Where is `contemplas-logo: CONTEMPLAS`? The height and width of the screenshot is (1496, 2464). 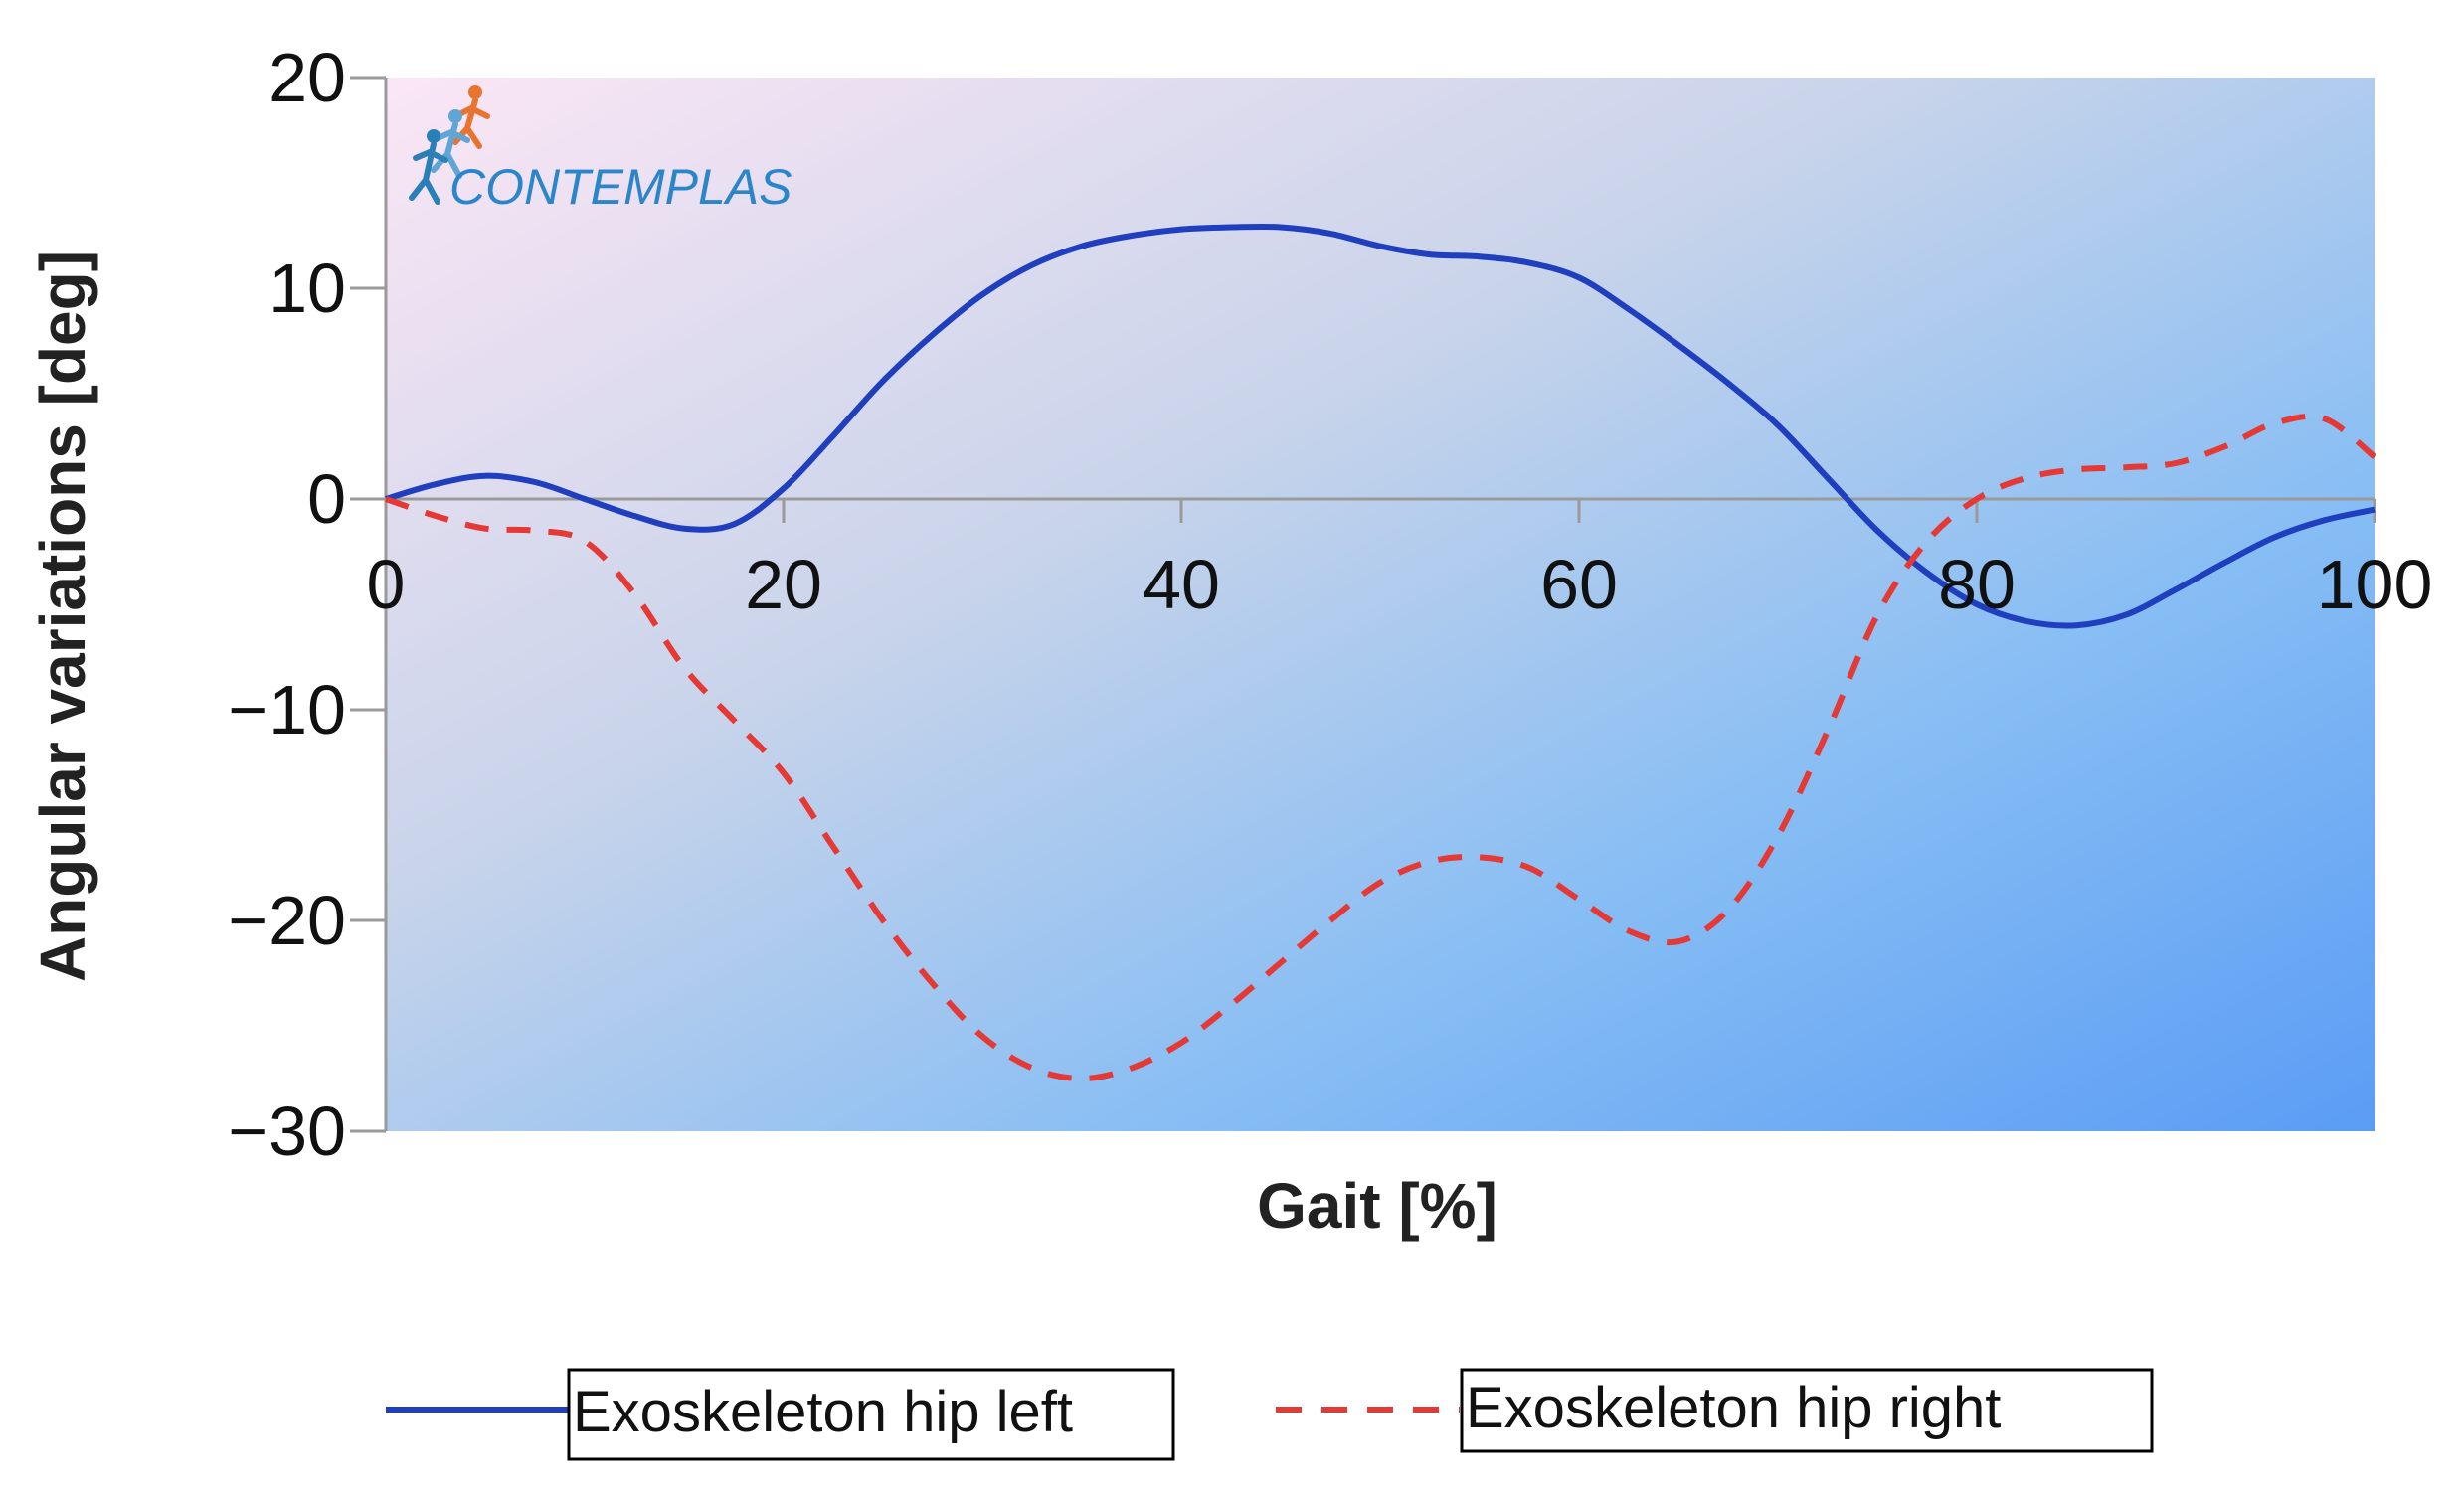
contemplas-logo: CONTEMPLAS is located at coordinates (600, 150).